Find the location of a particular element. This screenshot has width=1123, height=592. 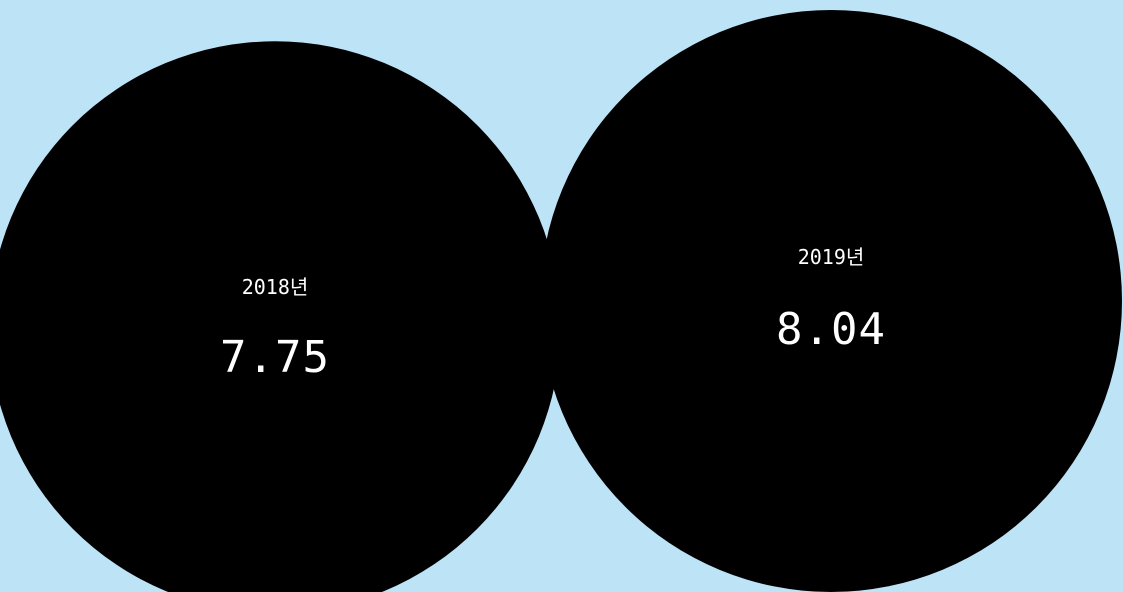

value-label: 8.04 is located at coordinates (831, 329).